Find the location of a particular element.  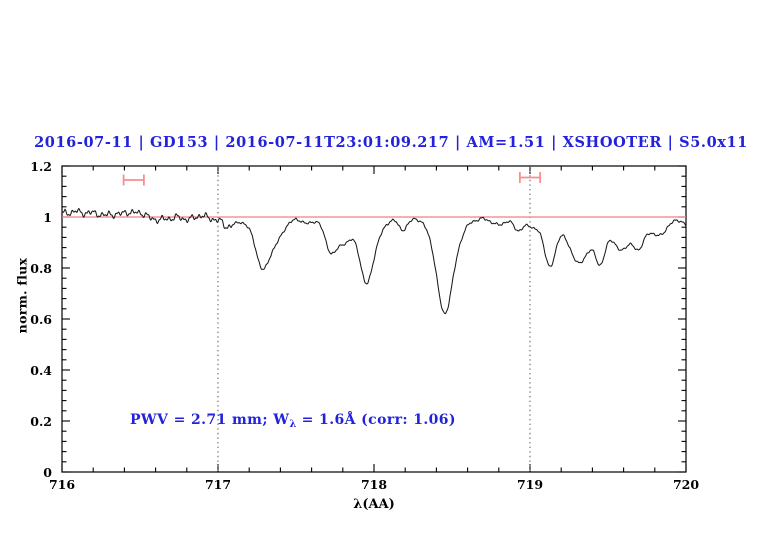

y-tick-label-0-4: 0.4 is located at coordinates (41, 370).